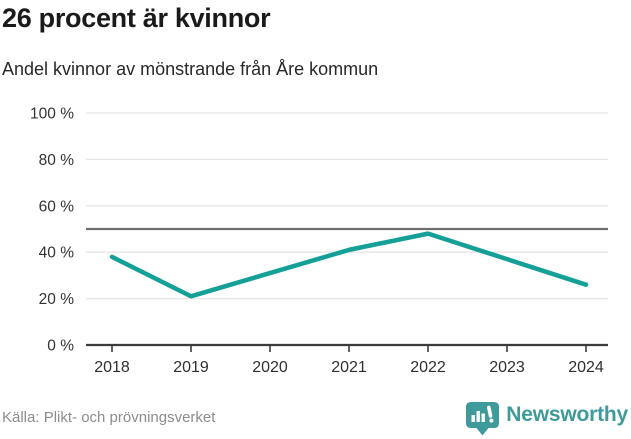 The height and width of the screenshot is (439, 631). What do you see at coordinates (109, 417) in the screenshot?
I see `source-note: Källa: Plikt- och prövningsverket` at bounding box center [109, 417].